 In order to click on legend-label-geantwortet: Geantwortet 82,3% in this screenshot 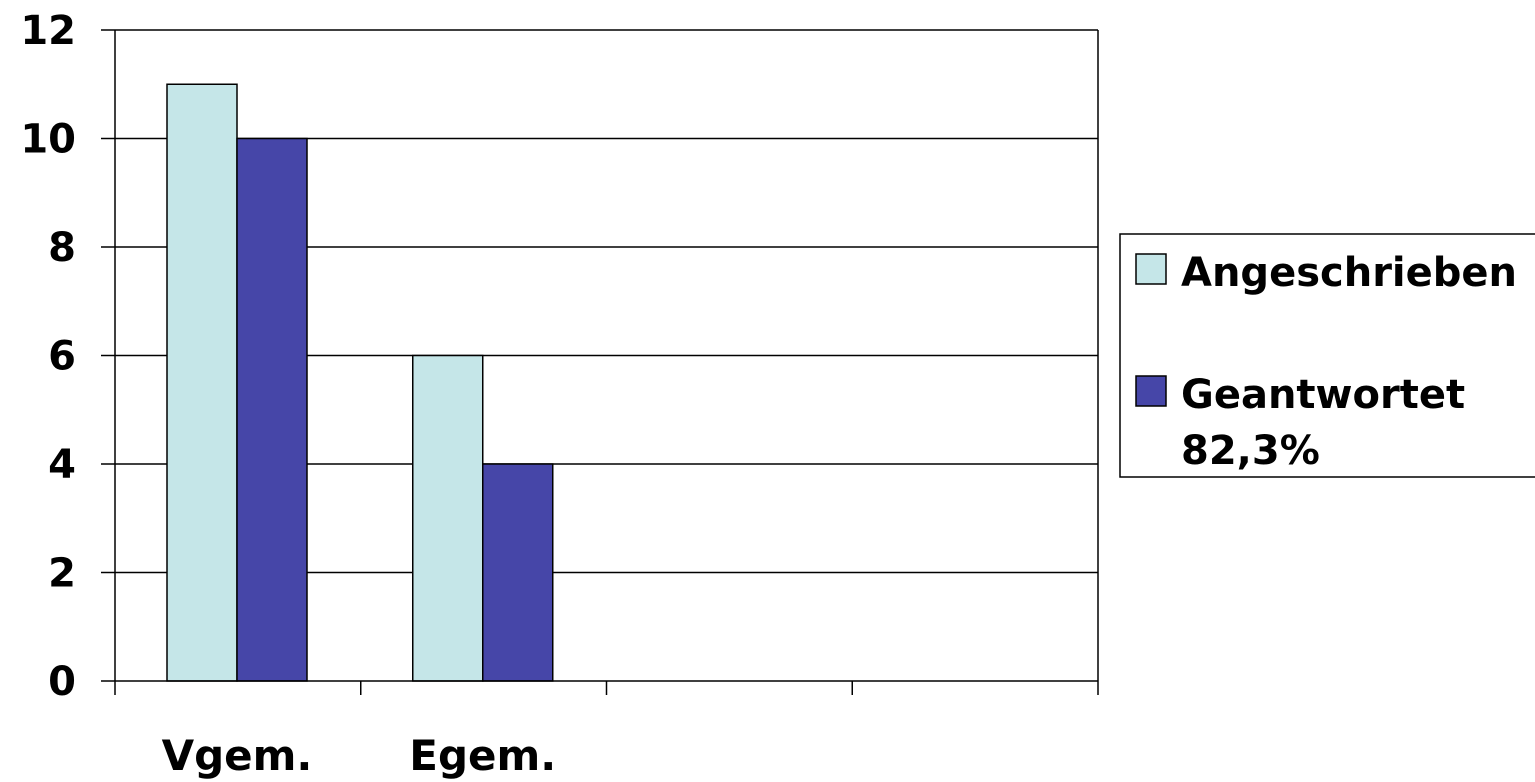, I will do `click(1323, 423)`.